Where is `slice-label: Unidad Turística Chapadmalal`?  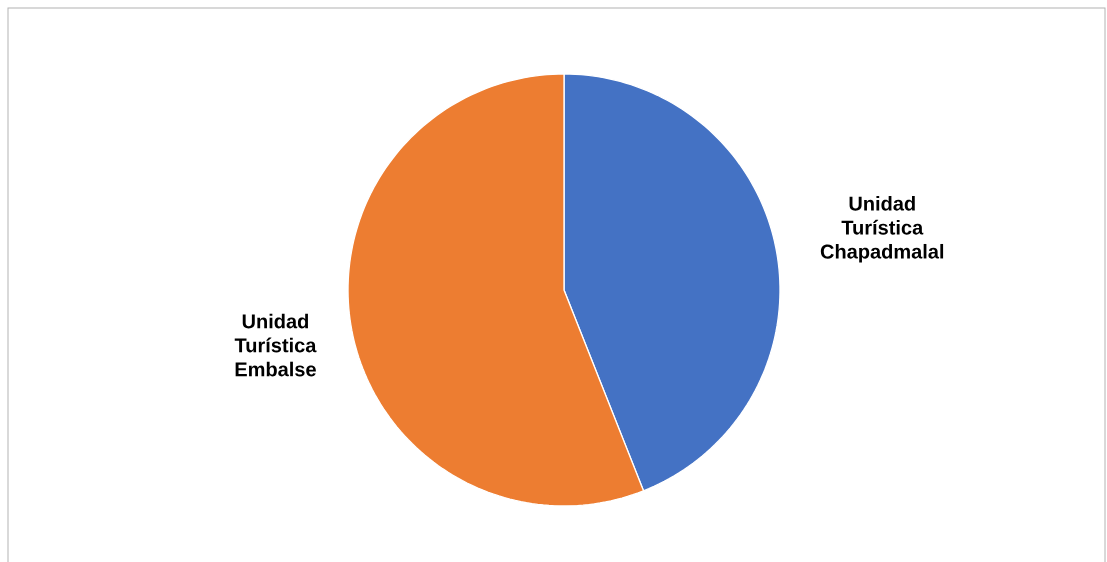
slice-label: Unidad Turística Chapadmalal is located at coordinates (882, 229).